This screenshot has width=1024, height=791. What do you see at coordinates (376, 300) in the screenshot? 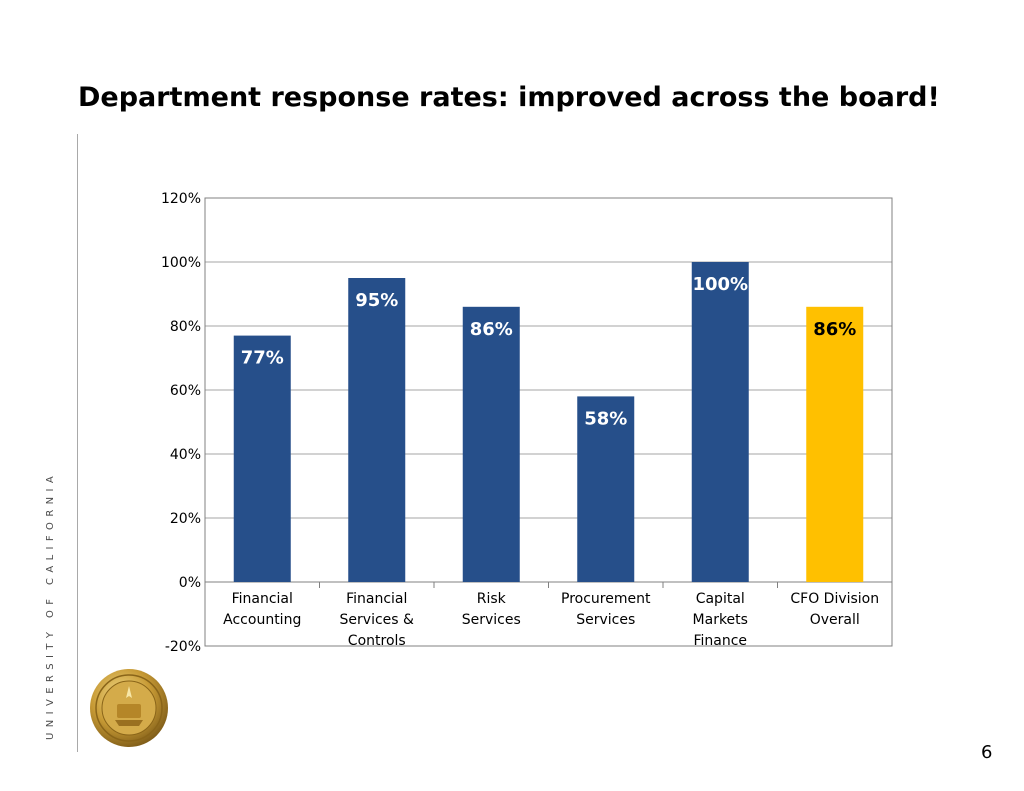
I see `data-label: 95%` at bounding box center [376, 300].